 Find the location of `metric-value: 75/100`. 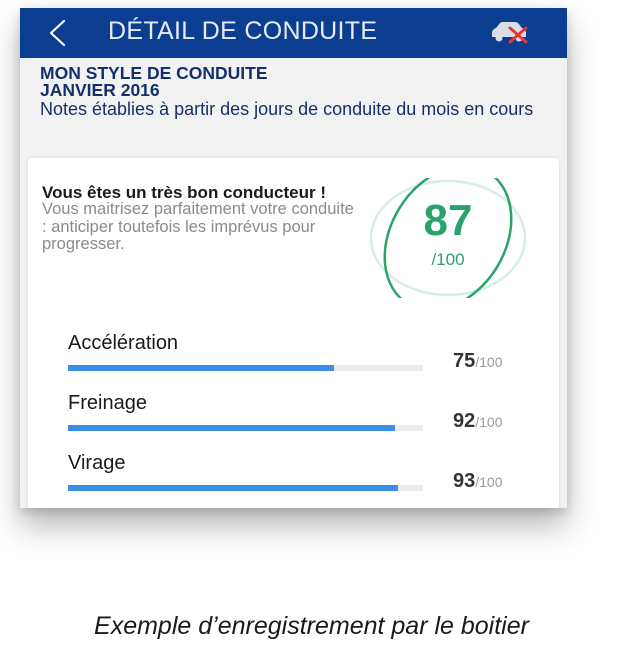

metric-value: 75/100 is located at coordinates (478, 361).